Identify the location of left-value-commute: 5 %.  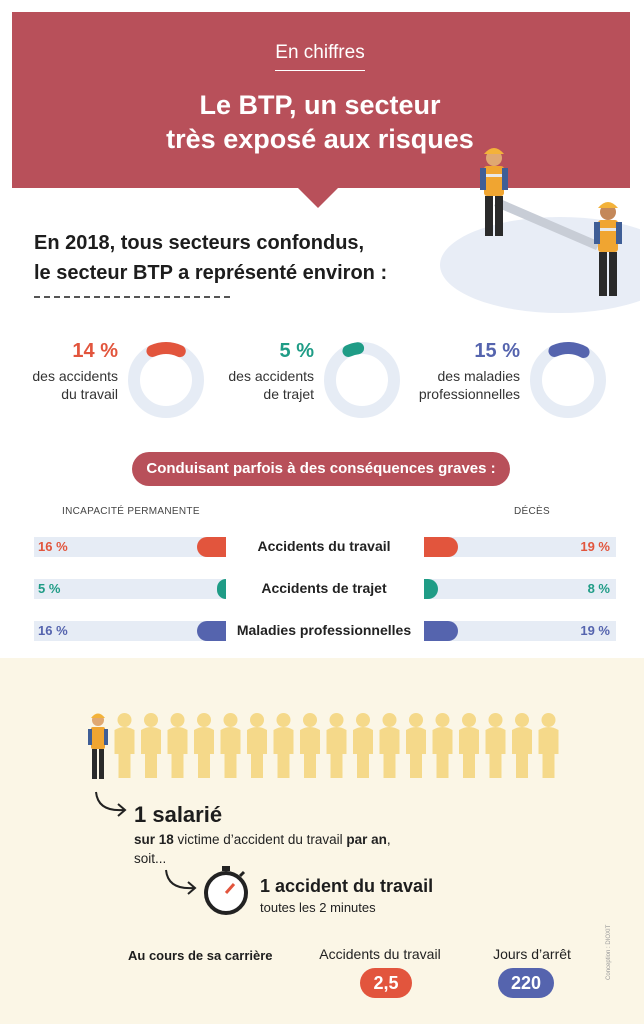
(49, 588).